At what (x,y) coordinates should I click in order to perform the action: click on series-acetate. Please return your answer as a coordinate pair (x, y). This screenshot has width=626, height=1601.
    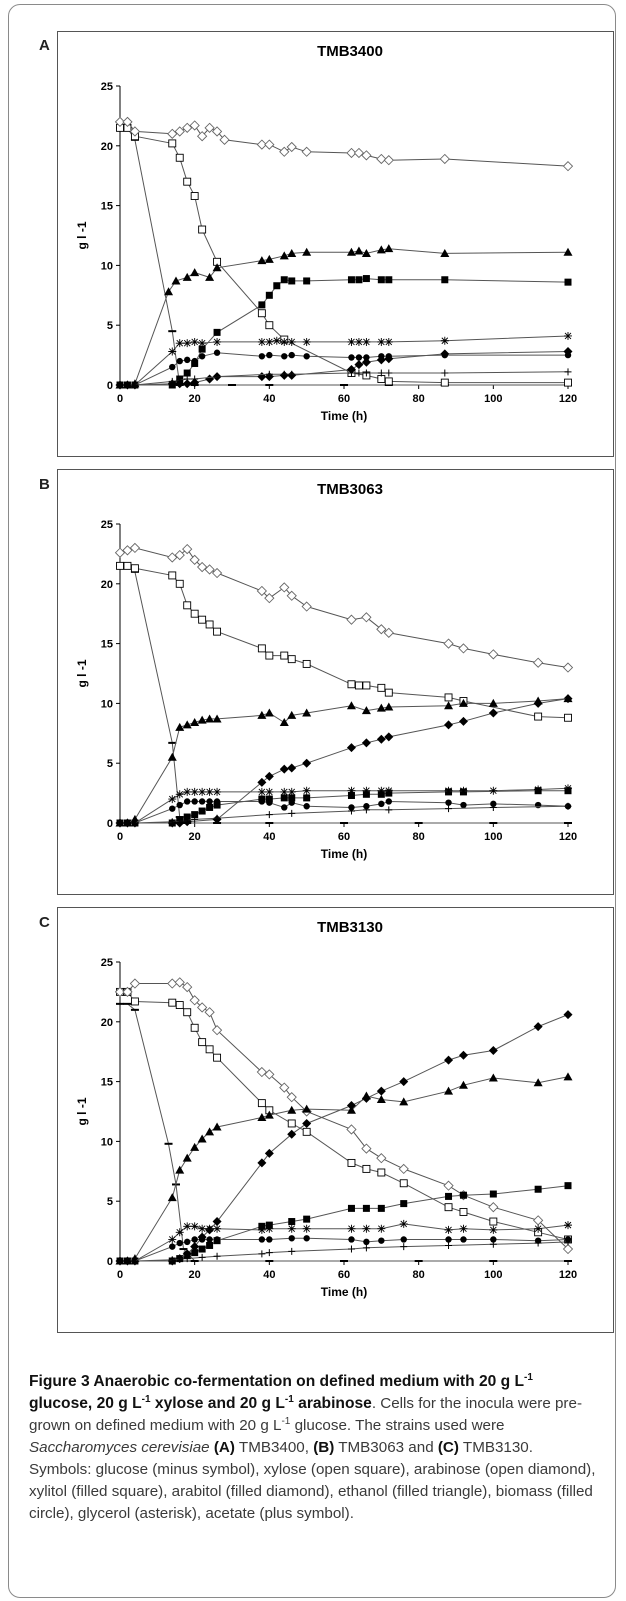
    Looking at the image, I should click on (344, 1251).